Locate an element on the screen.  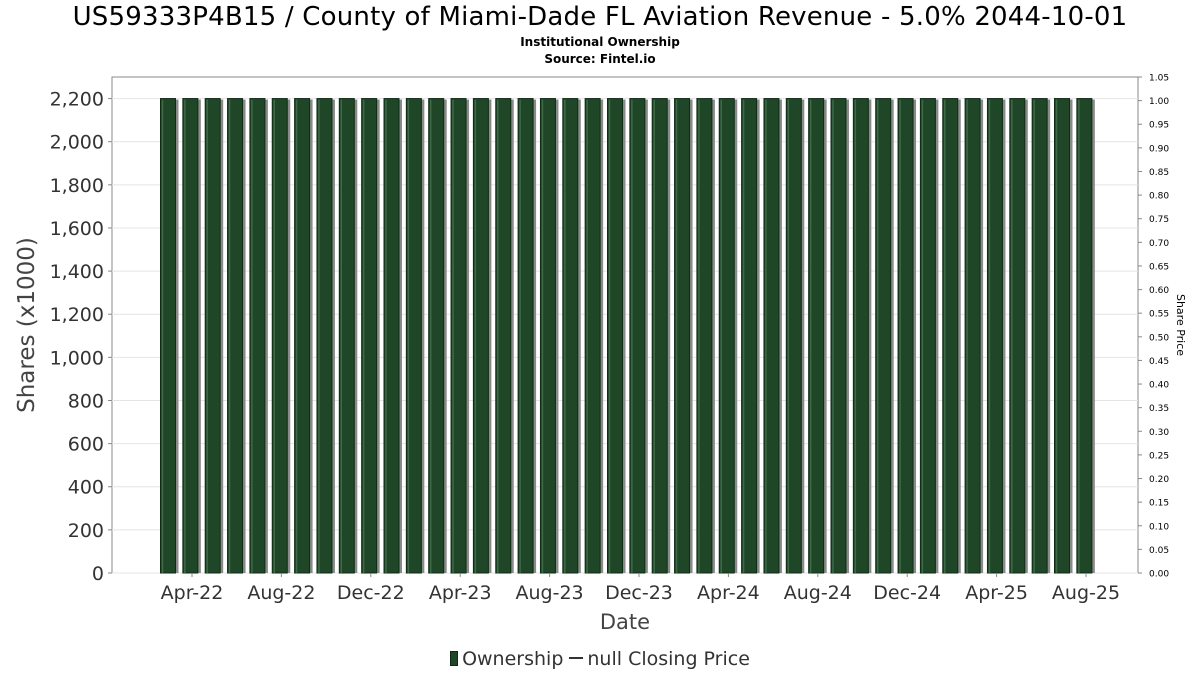
y2-tick-label: 0.40 is located at coordinates (1159, 386).